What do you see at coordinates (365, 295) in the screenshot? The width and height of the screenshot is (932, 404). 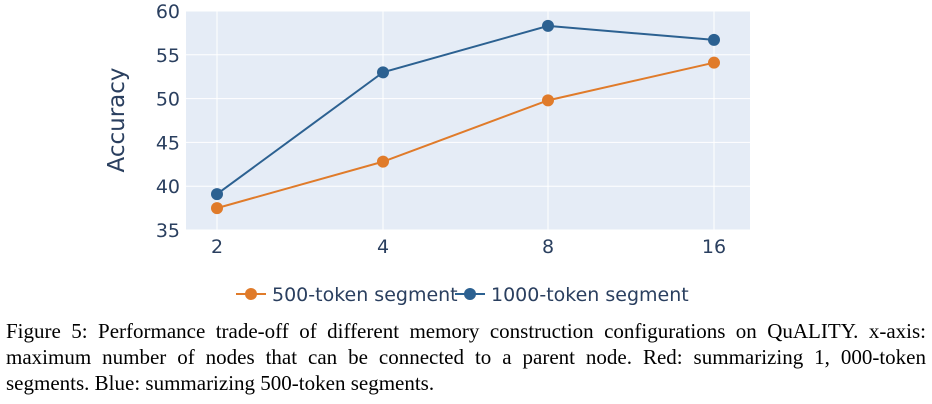 I see `legend-label-0: 500-token segment` at bounding box center [365, 295].